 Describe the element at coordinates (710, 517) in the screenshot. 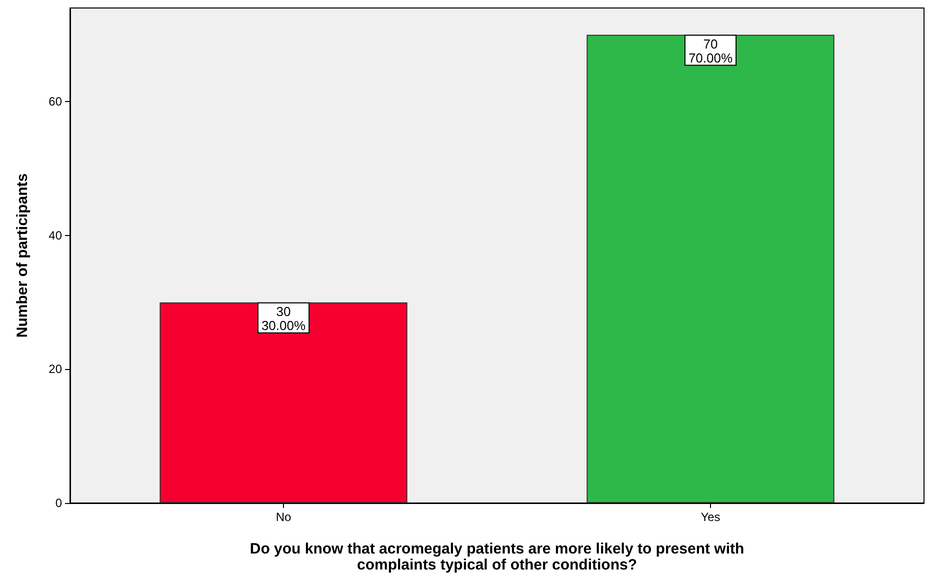

I see `x-tick-label: Yes` at that location.